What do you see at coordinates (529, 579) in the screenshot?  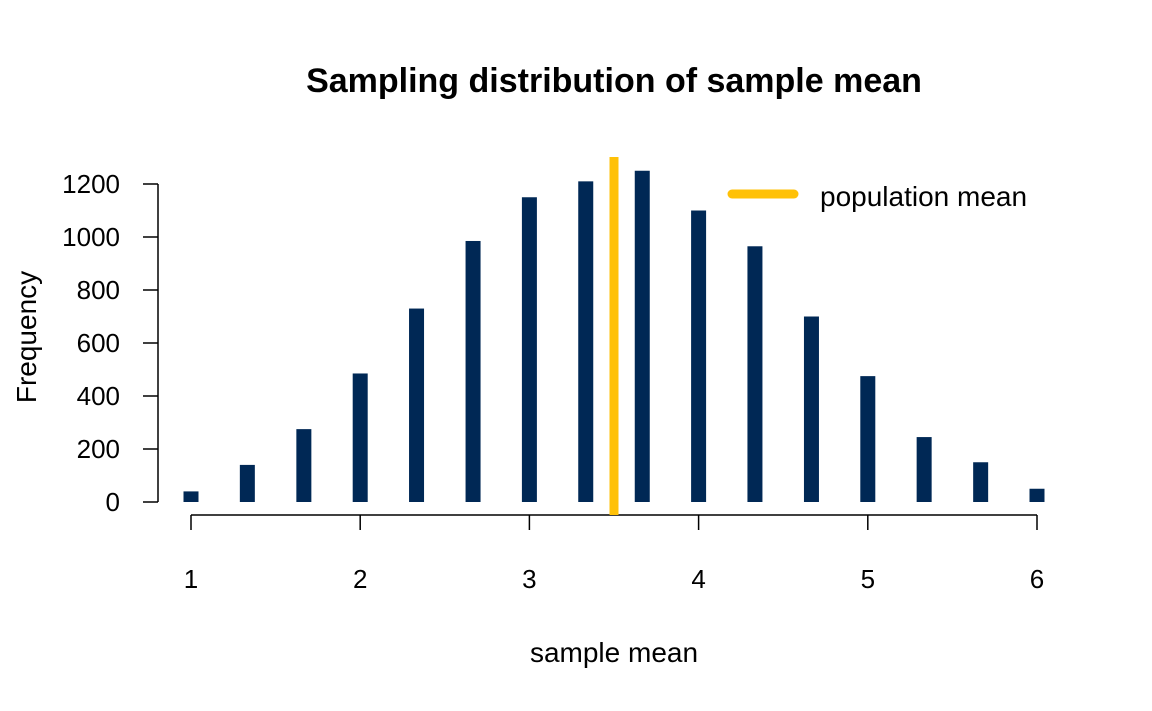 I see `x-tick-label: 3` at bounding box center [529, 579].